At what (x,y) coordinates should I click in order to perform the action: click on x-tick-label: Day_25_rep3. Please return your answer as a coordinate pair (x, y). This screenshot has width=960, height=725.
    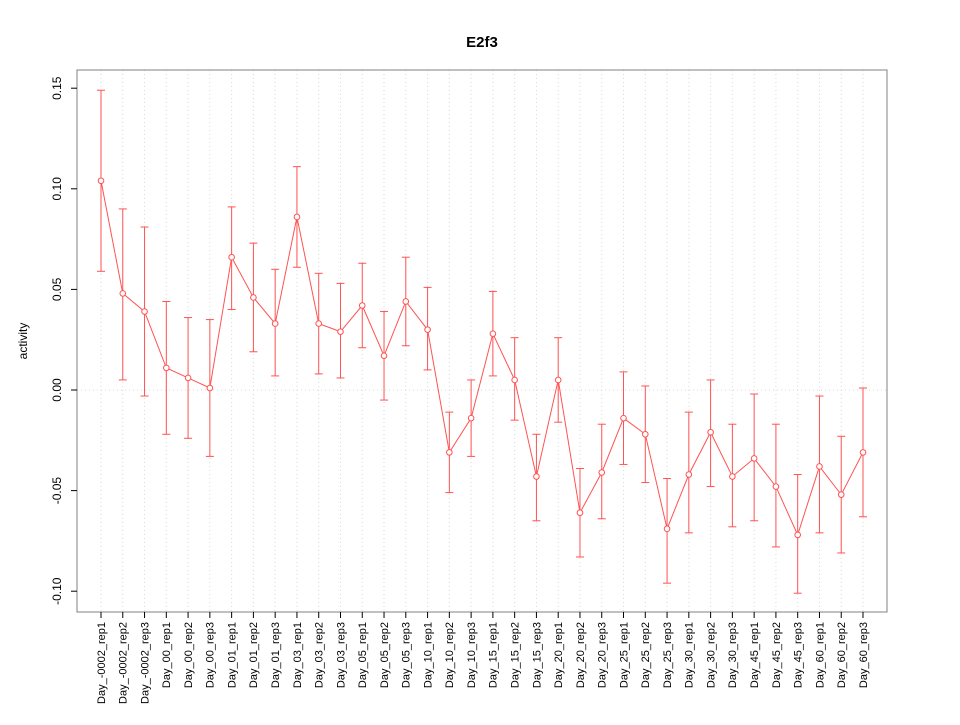
    Looking at the image, I should click on (668, 655).